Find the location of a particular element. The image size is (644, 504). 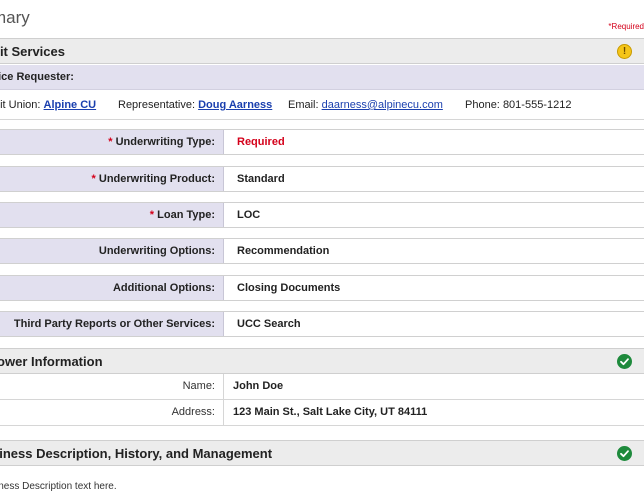

name-value: John Doe is located at coordinates (258, 386).